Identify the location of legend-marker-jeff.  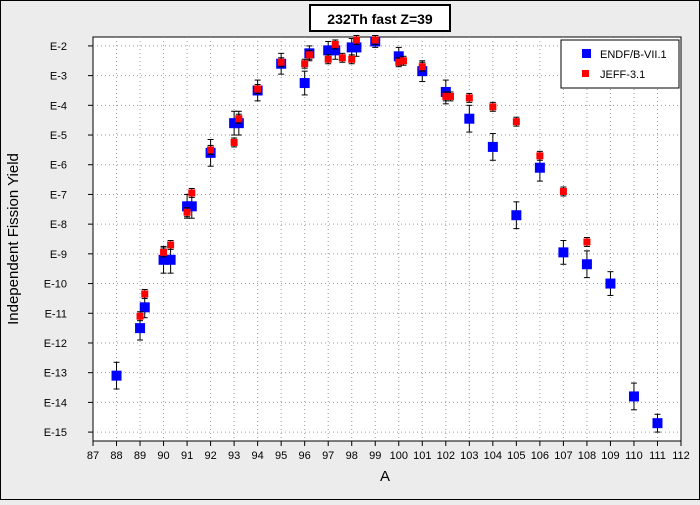
(585, 73).